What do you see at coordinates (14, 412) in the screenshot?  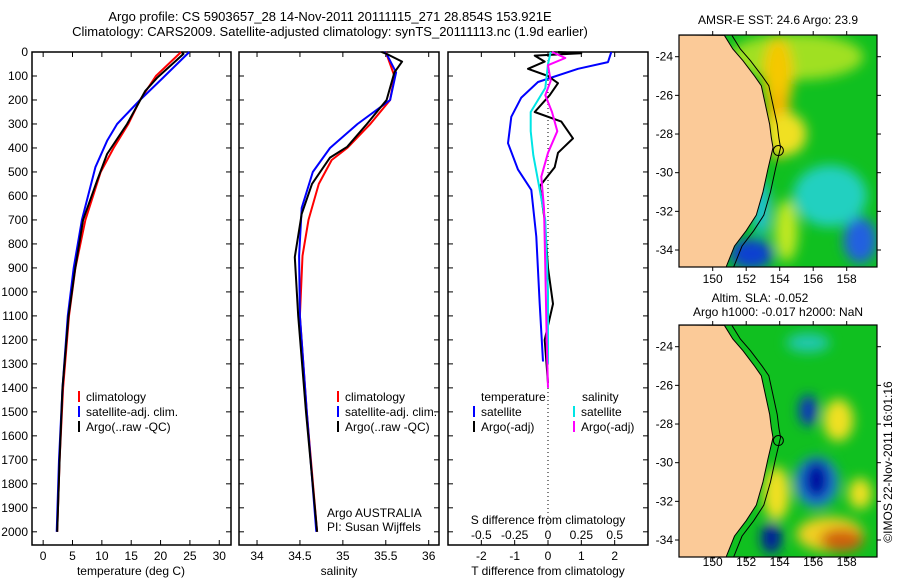 I see `y-tick-label: 1500` at bounding box center [14, 412].